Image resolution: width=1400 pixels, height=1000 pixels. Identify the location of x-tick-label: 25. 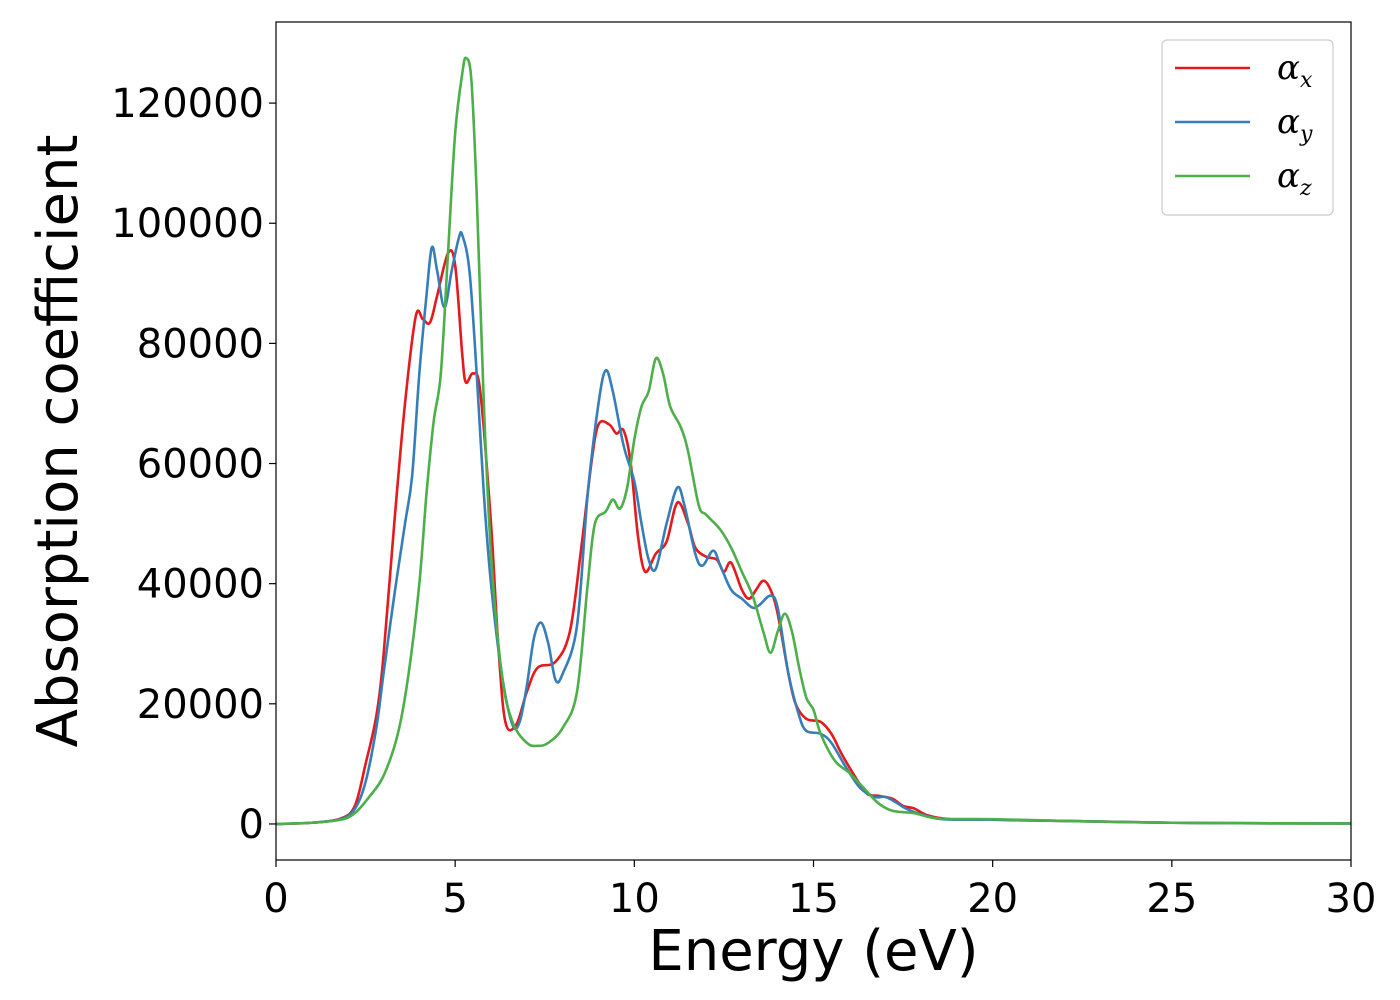
(1171, 899).